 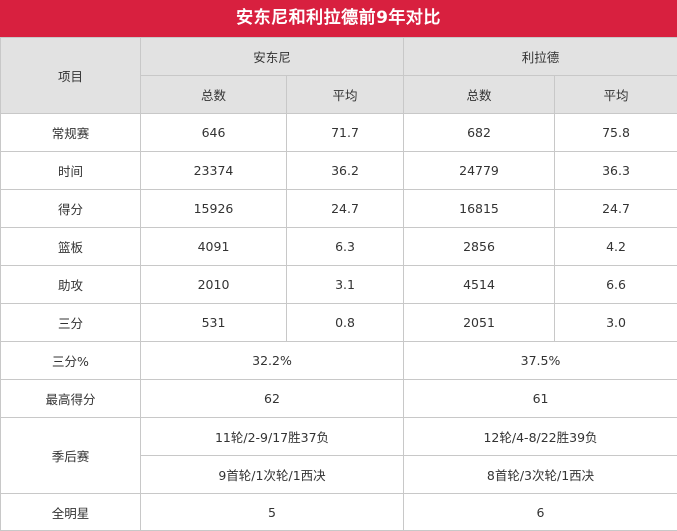 What do you see at coordinates (616, 95) in the screenshot?
I see `header-p2-avg: 平均` at bounding box center [616, 95].